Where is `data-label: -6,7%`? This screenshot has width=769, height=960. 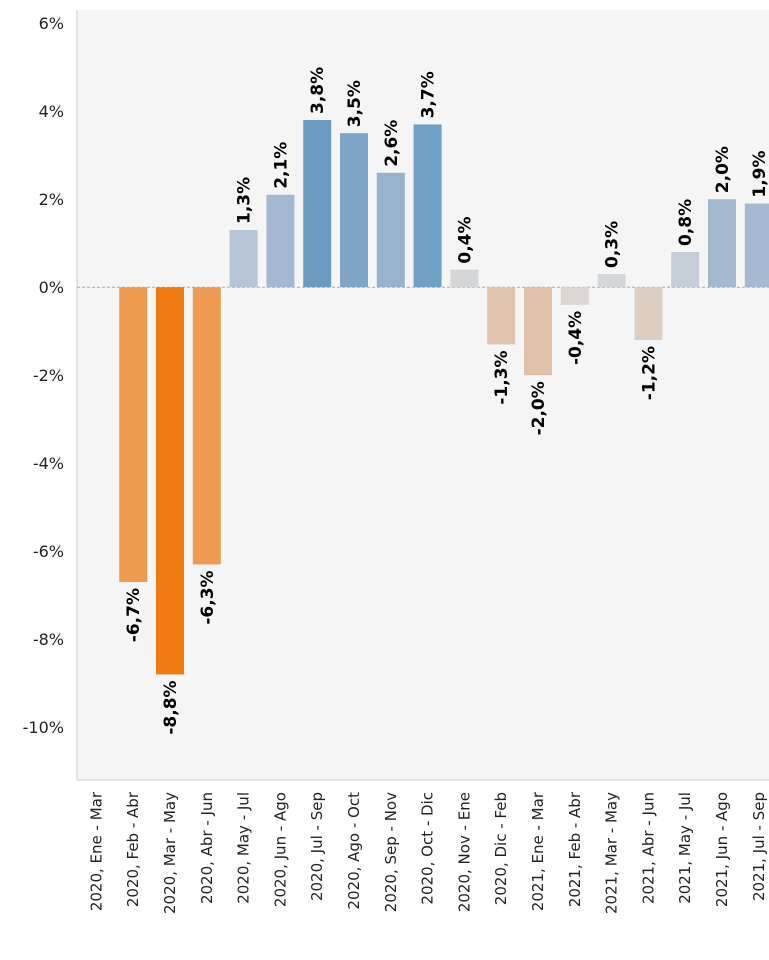
data-label: -6,7% is located at coordinates (134, 615).